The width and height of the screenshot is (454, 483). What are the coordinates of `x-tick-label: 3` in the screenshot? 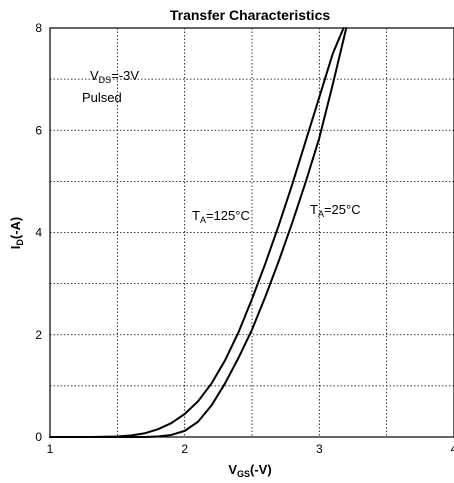 It's located at (319, 449).